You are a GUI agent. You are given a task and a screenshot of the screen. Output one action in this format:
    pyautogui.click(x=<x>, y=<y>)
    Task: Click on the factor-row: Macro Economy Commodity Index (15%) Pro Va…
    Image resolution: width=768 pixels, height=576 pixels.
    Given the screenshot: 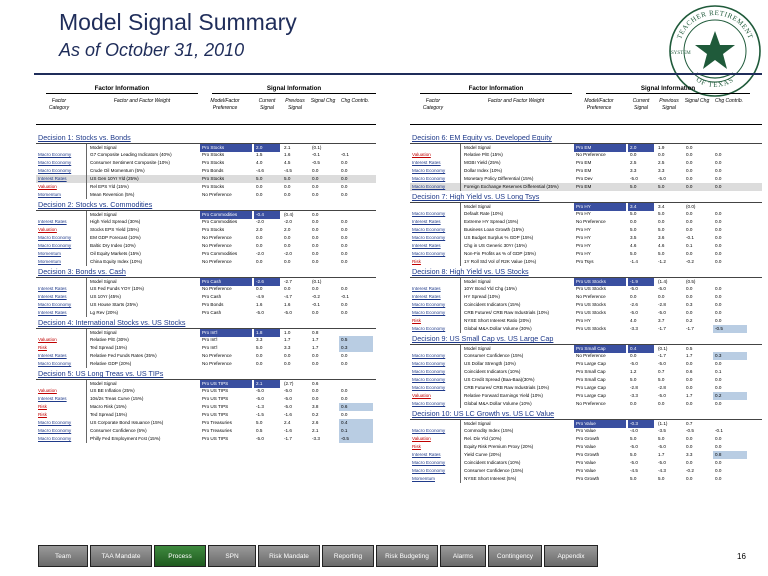 What is the action you would take?
    pyautogui.click(x=586, y=431)
    